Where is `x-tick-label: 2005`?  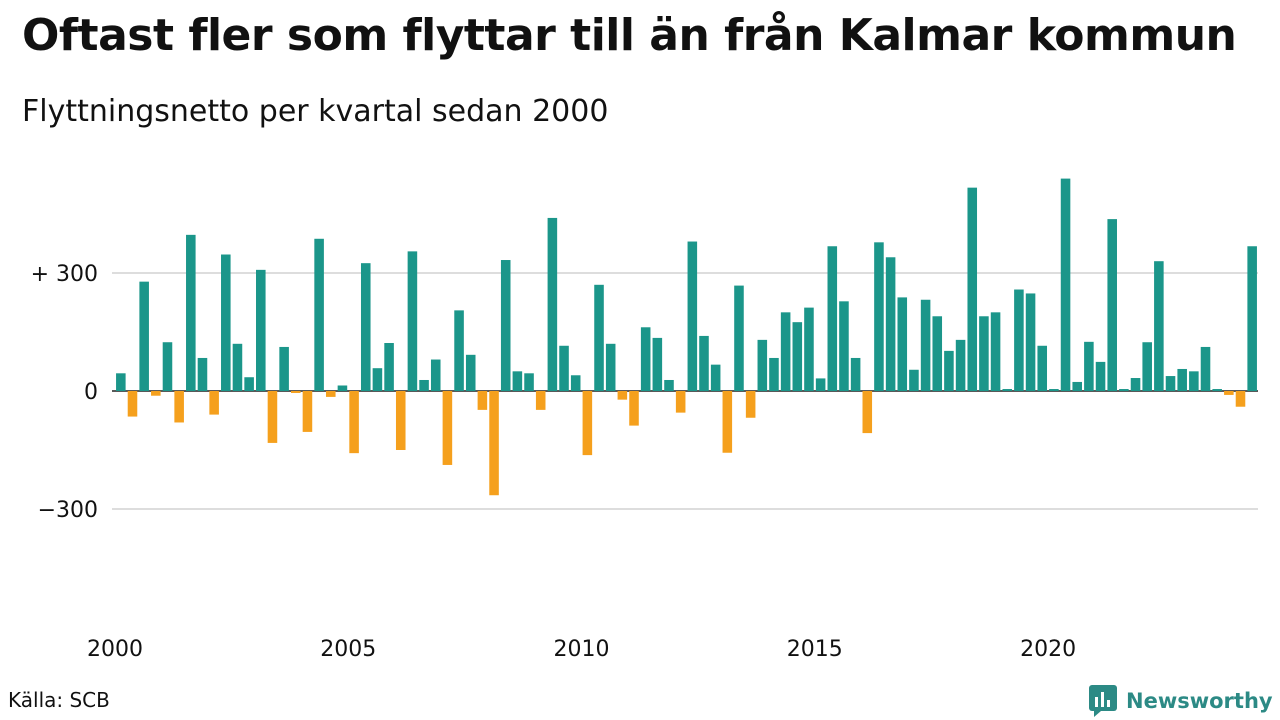 x-tick-label: 2005 is located at coordinates (348, 649).